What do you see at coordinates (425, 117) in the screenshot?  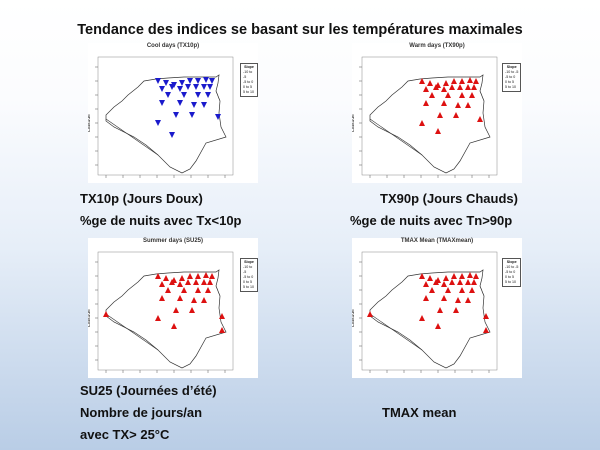 I see `map-warm-days: LatitudeLongitude` at bounding box center [425, 117].